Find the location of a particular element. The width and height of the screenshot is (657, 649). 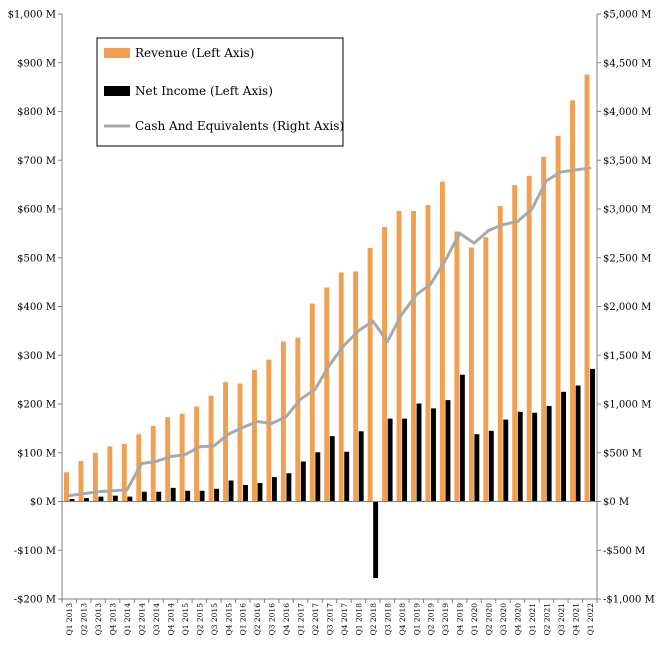

x-axis-tick-label: Q1 2015 is located at coordinates (185, 619).